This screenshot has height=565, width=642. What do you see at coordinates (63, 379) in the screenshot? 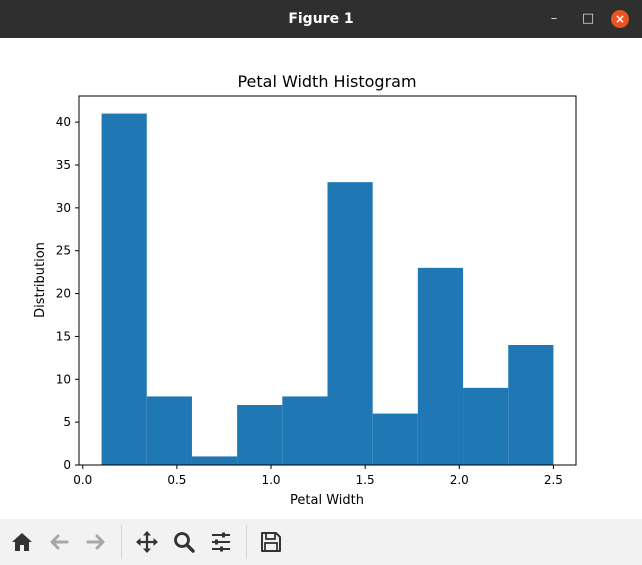
I see `y-tick-label: 10` at bounding box center [63, 379].